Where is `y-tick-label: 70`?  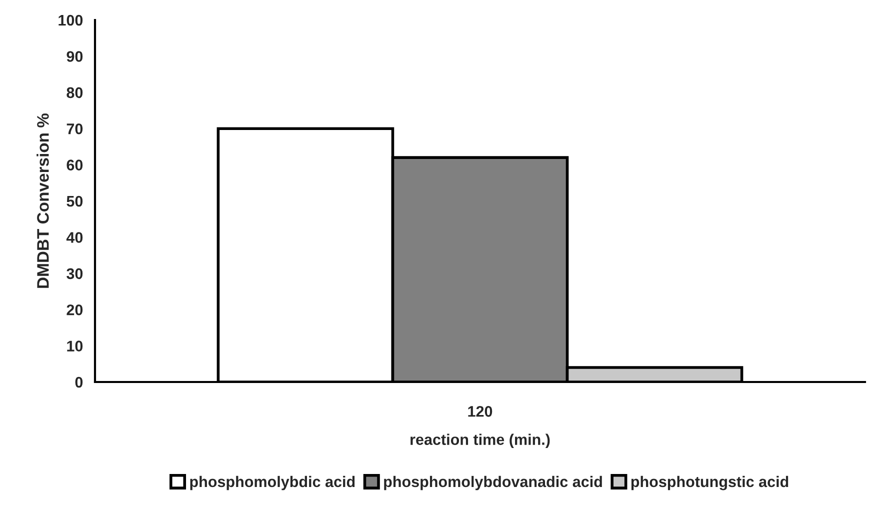 y-tick-label: 70 is located at coordinates (74, 128).